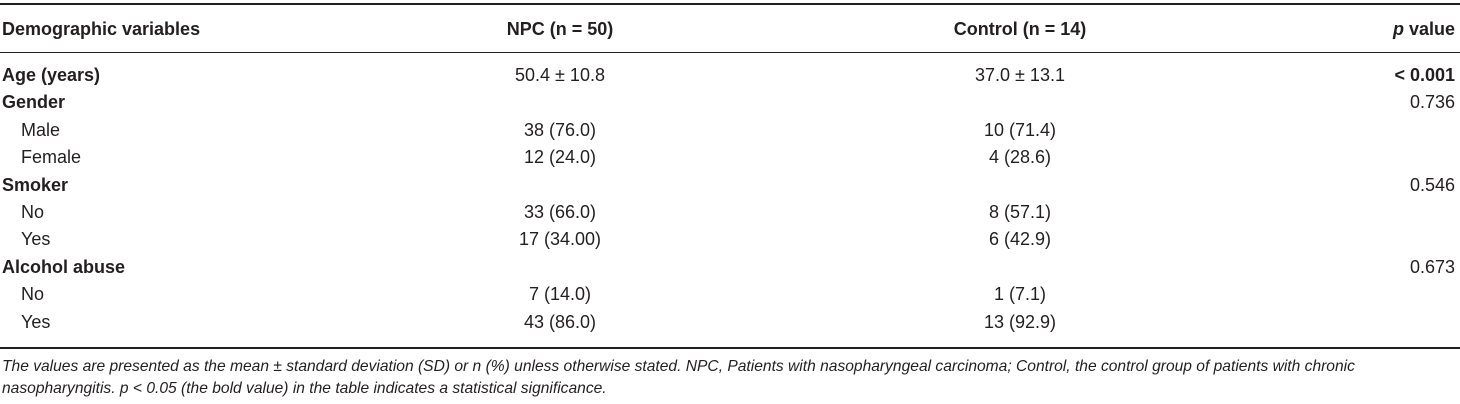  Describe the element at coordinates (730, 4) in the screenshot. I see `table-top-rule` at that location.